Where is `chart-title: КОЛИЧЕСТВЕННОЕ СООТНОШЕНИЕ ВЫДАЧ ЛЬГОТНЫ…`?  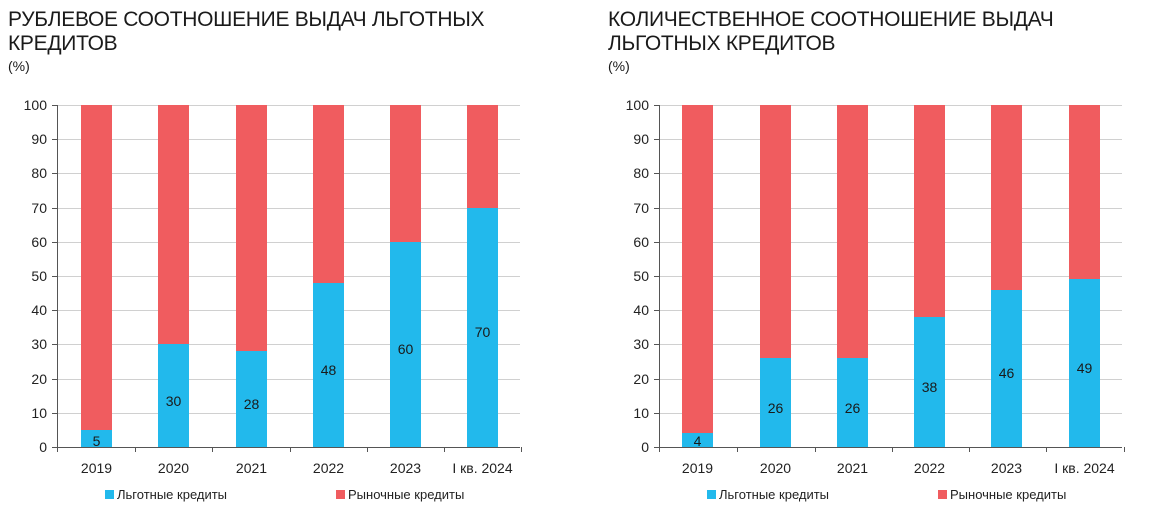 chart-title: КОЛИЧЕСТВЕННОЕ СООТНОШЕНИЕ ВЫДАЧ ЛЬГОТНЫ… is located at coordinates (831, 31).